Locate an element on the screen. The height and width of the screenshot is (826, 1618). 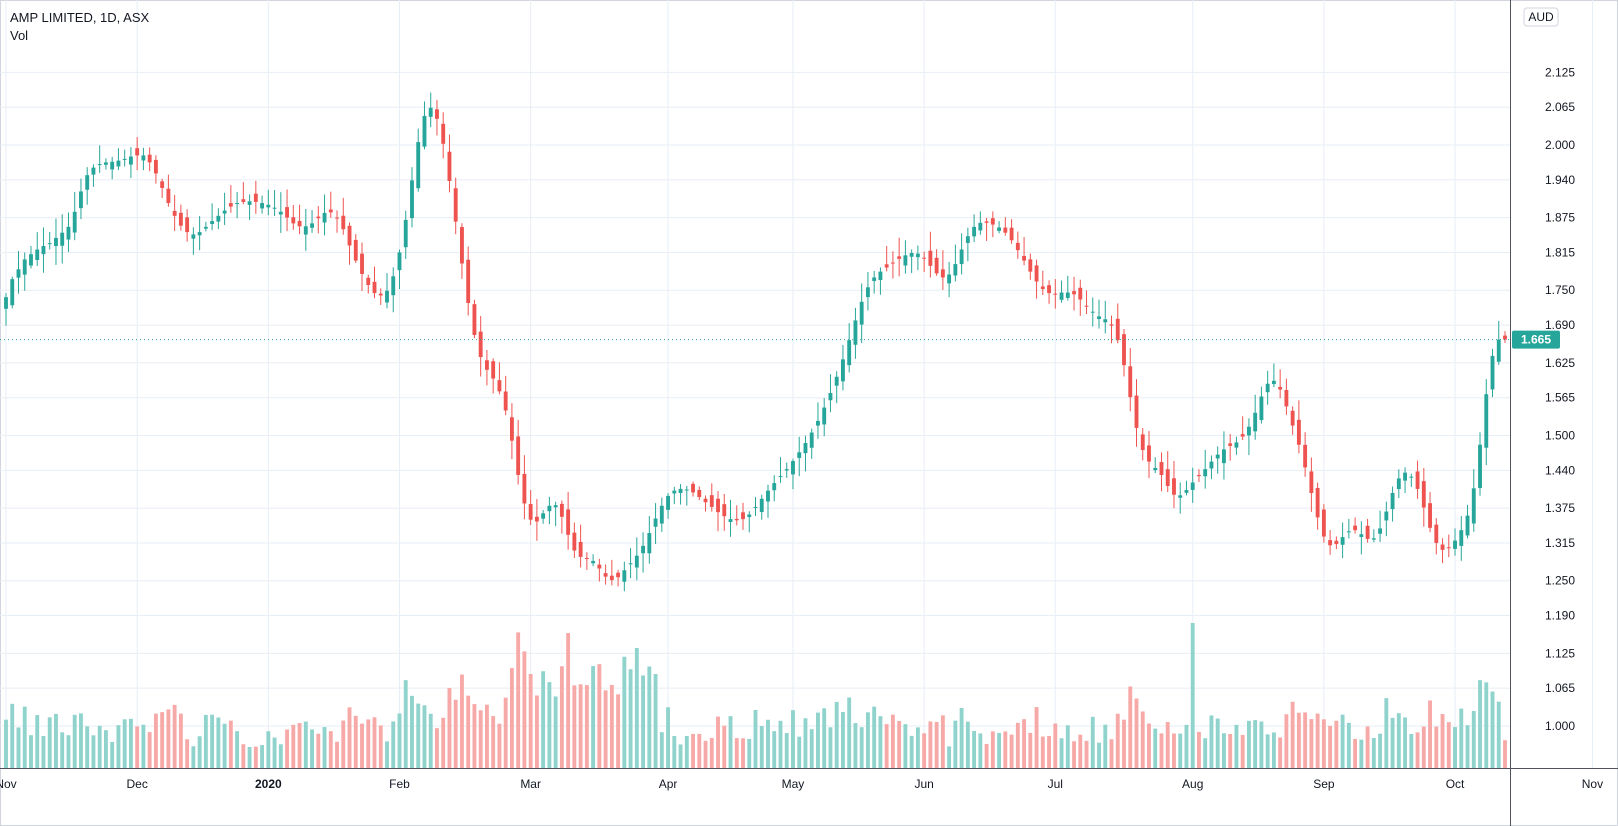
currency-badge: AUD is located at coordinates (1541, 17).